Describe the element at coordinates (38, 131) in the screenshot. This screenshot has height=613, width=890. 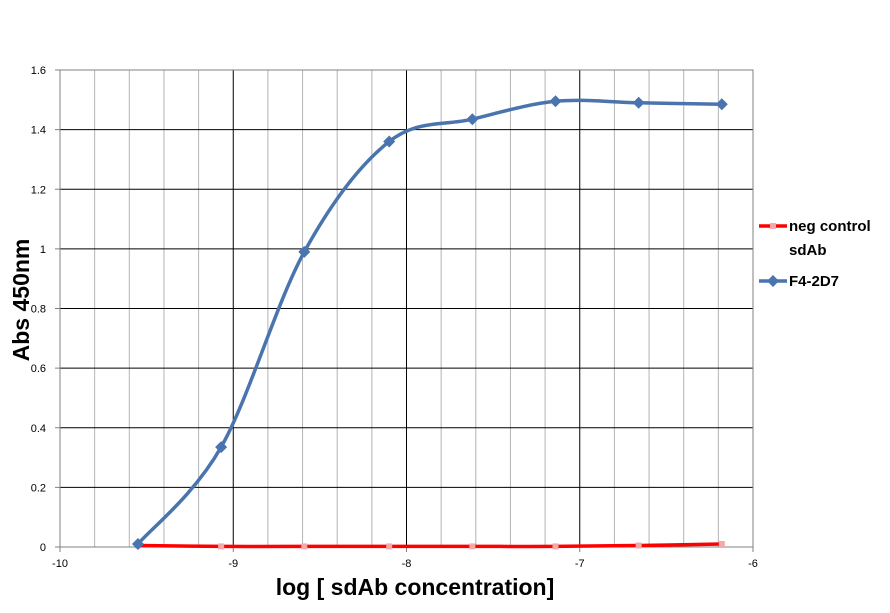
I see `y-tick-label: 1.4` at that location.